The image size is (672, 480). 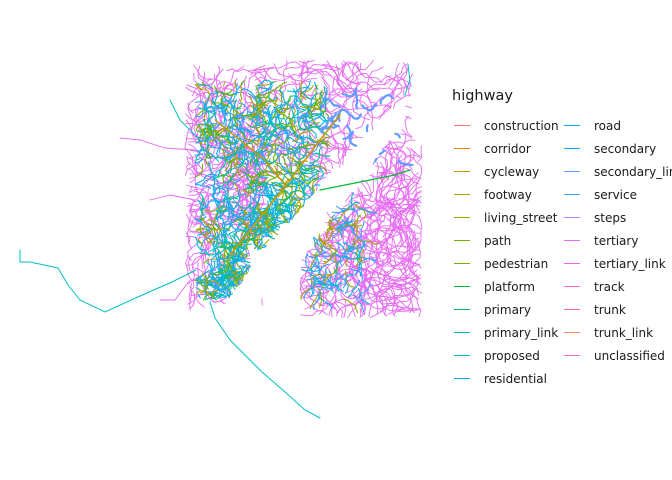 I want to click on legend-label: cycleway, so click(x=512, y=171).